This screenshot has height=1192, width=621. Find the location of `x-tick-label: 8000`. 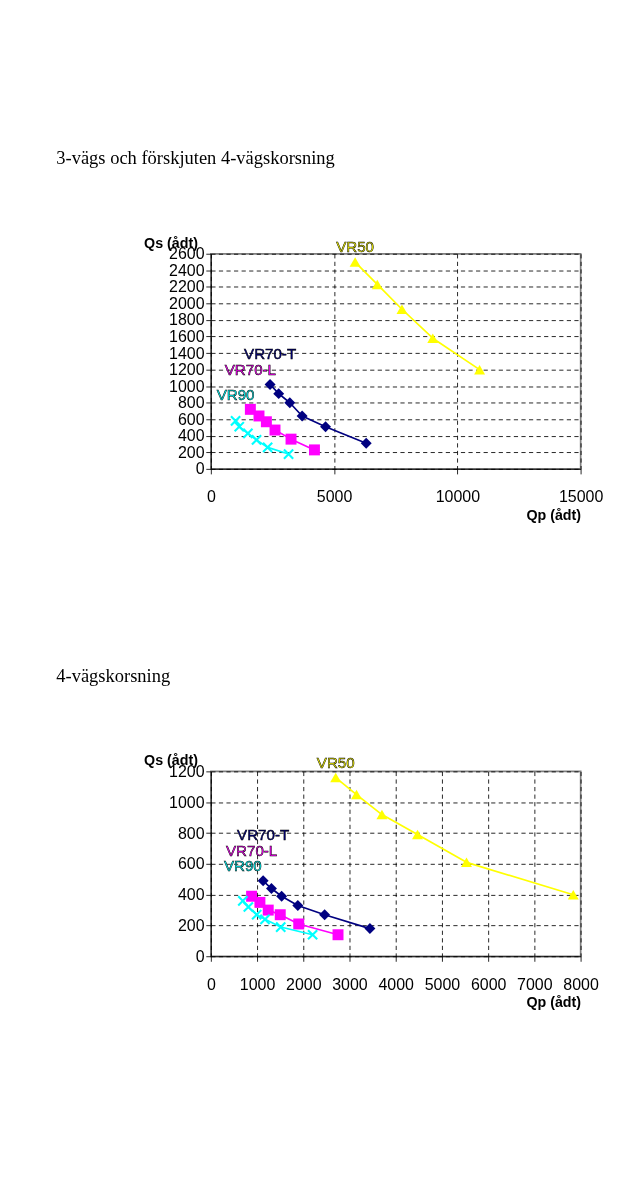

x-tick-label: 8000 is located at coordinates (581, 984).